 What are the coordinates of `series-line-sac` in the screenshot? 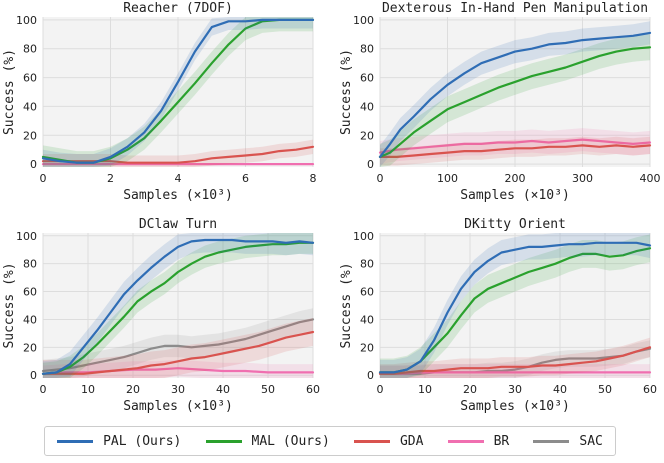 It's located at (178, 345).